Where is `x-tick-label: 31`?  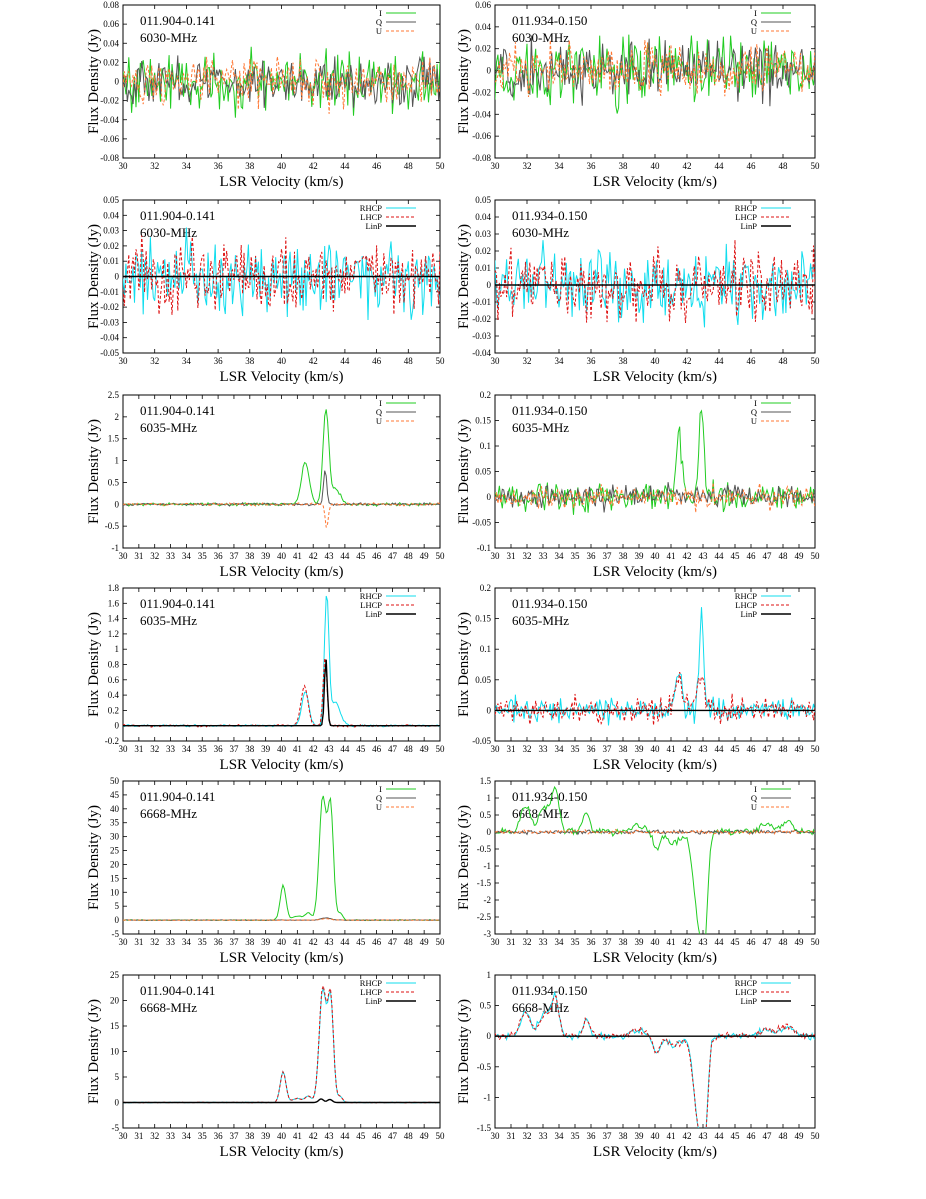 x-tick-label: 31 is located at coordinates (138, 749).